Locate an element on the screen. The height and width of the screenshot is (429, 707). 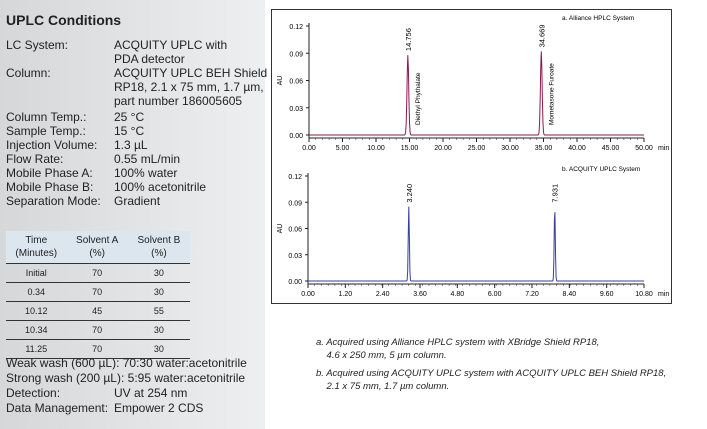
x-tick-label: 5.00 is located at coordinates (343, 148).